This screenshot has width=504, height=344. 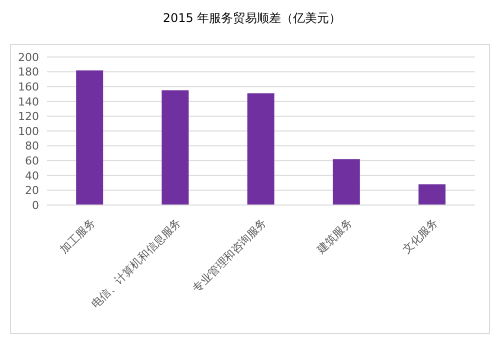 I want to click on y-tick-label: 140, so click(x=28, y=101).